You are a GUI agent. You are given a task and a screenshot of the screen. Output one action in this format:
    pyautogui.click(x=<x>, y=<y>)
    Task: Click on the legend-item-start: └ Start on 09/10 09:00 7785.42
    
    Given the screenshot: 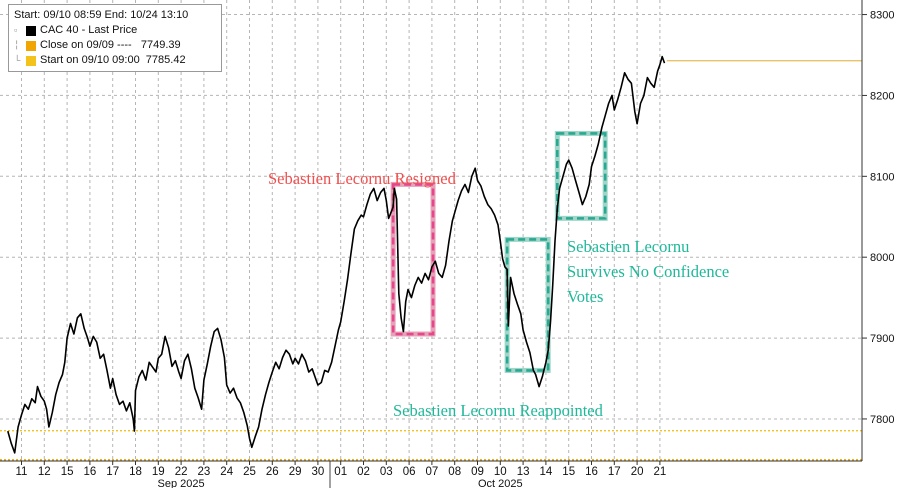 What is the action you would take?
    pyautogui.click(x=115, y=60)
    